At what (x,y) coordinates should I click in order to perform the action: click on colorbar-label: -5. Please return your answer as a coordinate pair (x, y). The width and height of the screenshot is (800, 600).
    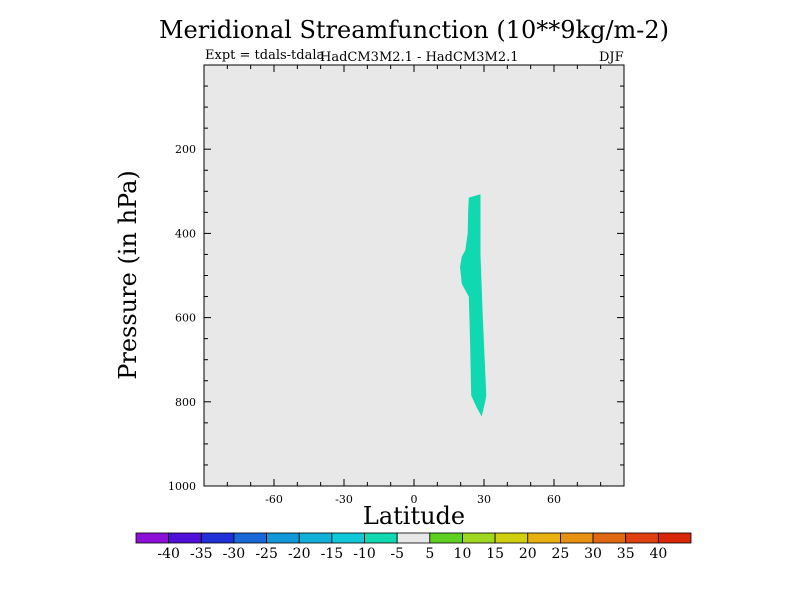
    Looking at the image, I should click on (397, 554).